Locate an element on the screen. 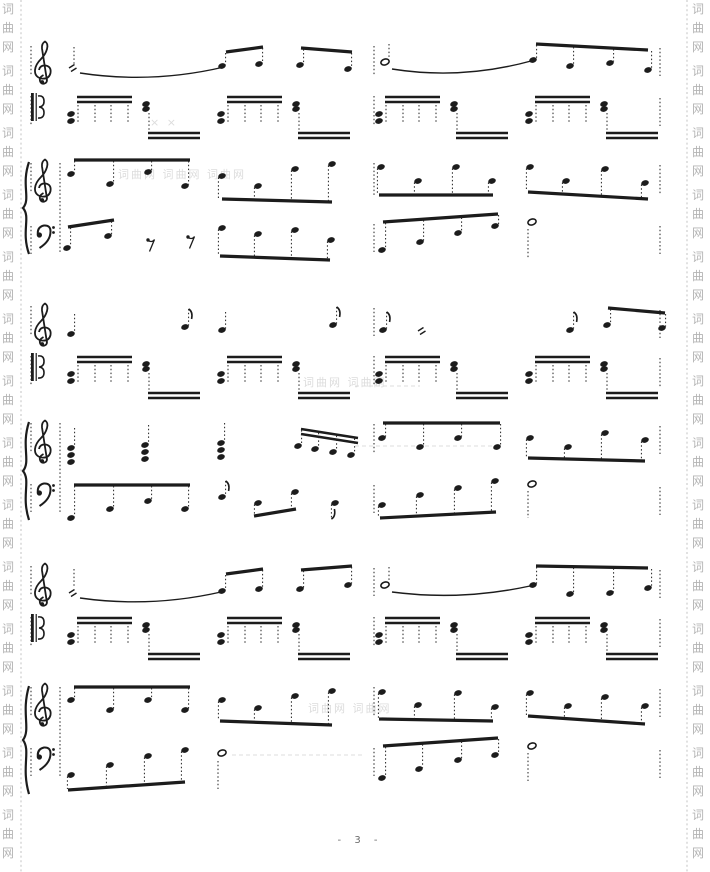 The image size is (710, 872). faint-watermark-text: × × is located at coordinates (164, 122).